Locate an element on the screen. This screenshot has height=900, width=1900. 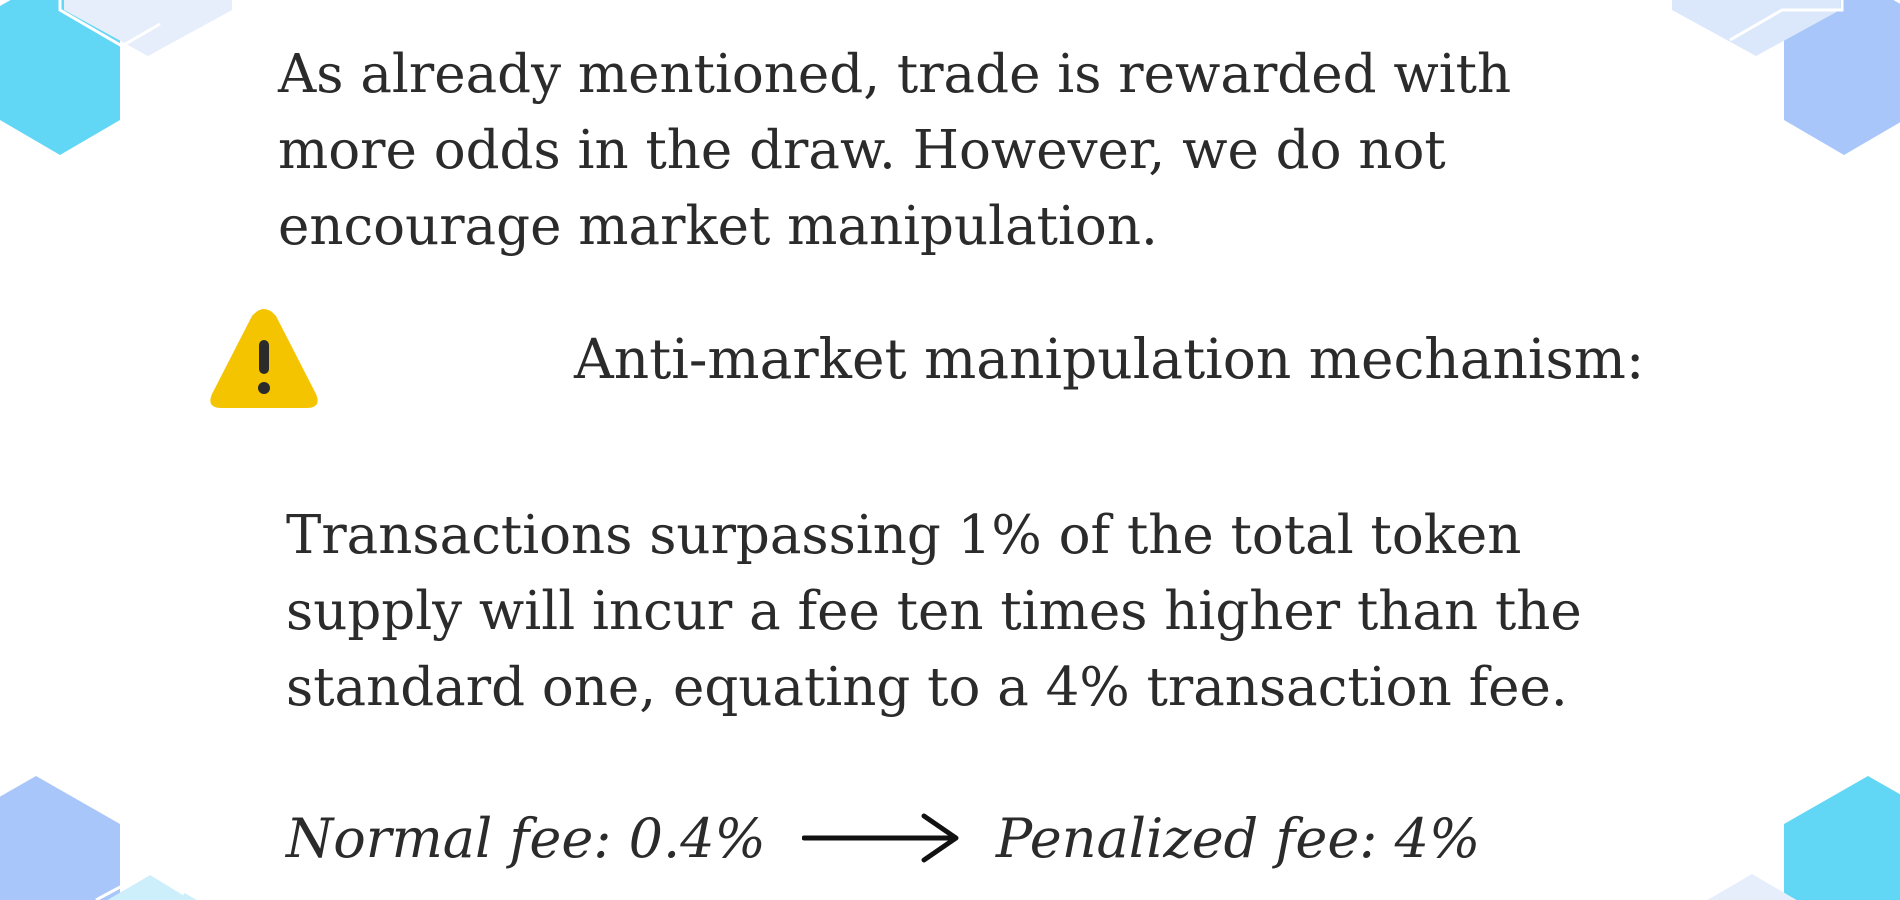
intro-line: encourage market manipulation. is located at coordinates (718, 226).